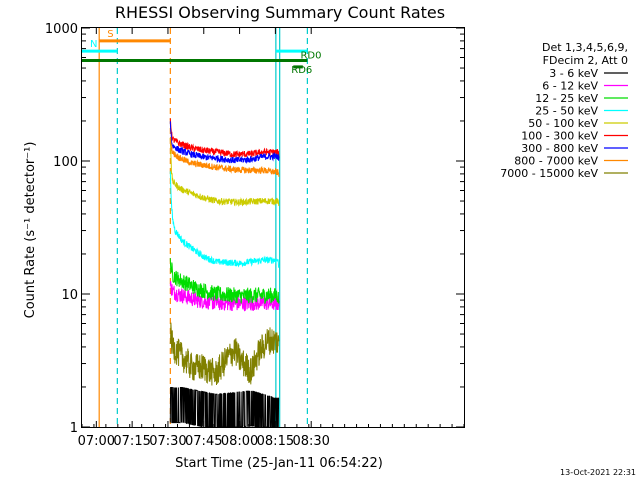  Describe the element at coordinates (69, 295) in the screenshot. I see `y-tick-label: 10` at that location.